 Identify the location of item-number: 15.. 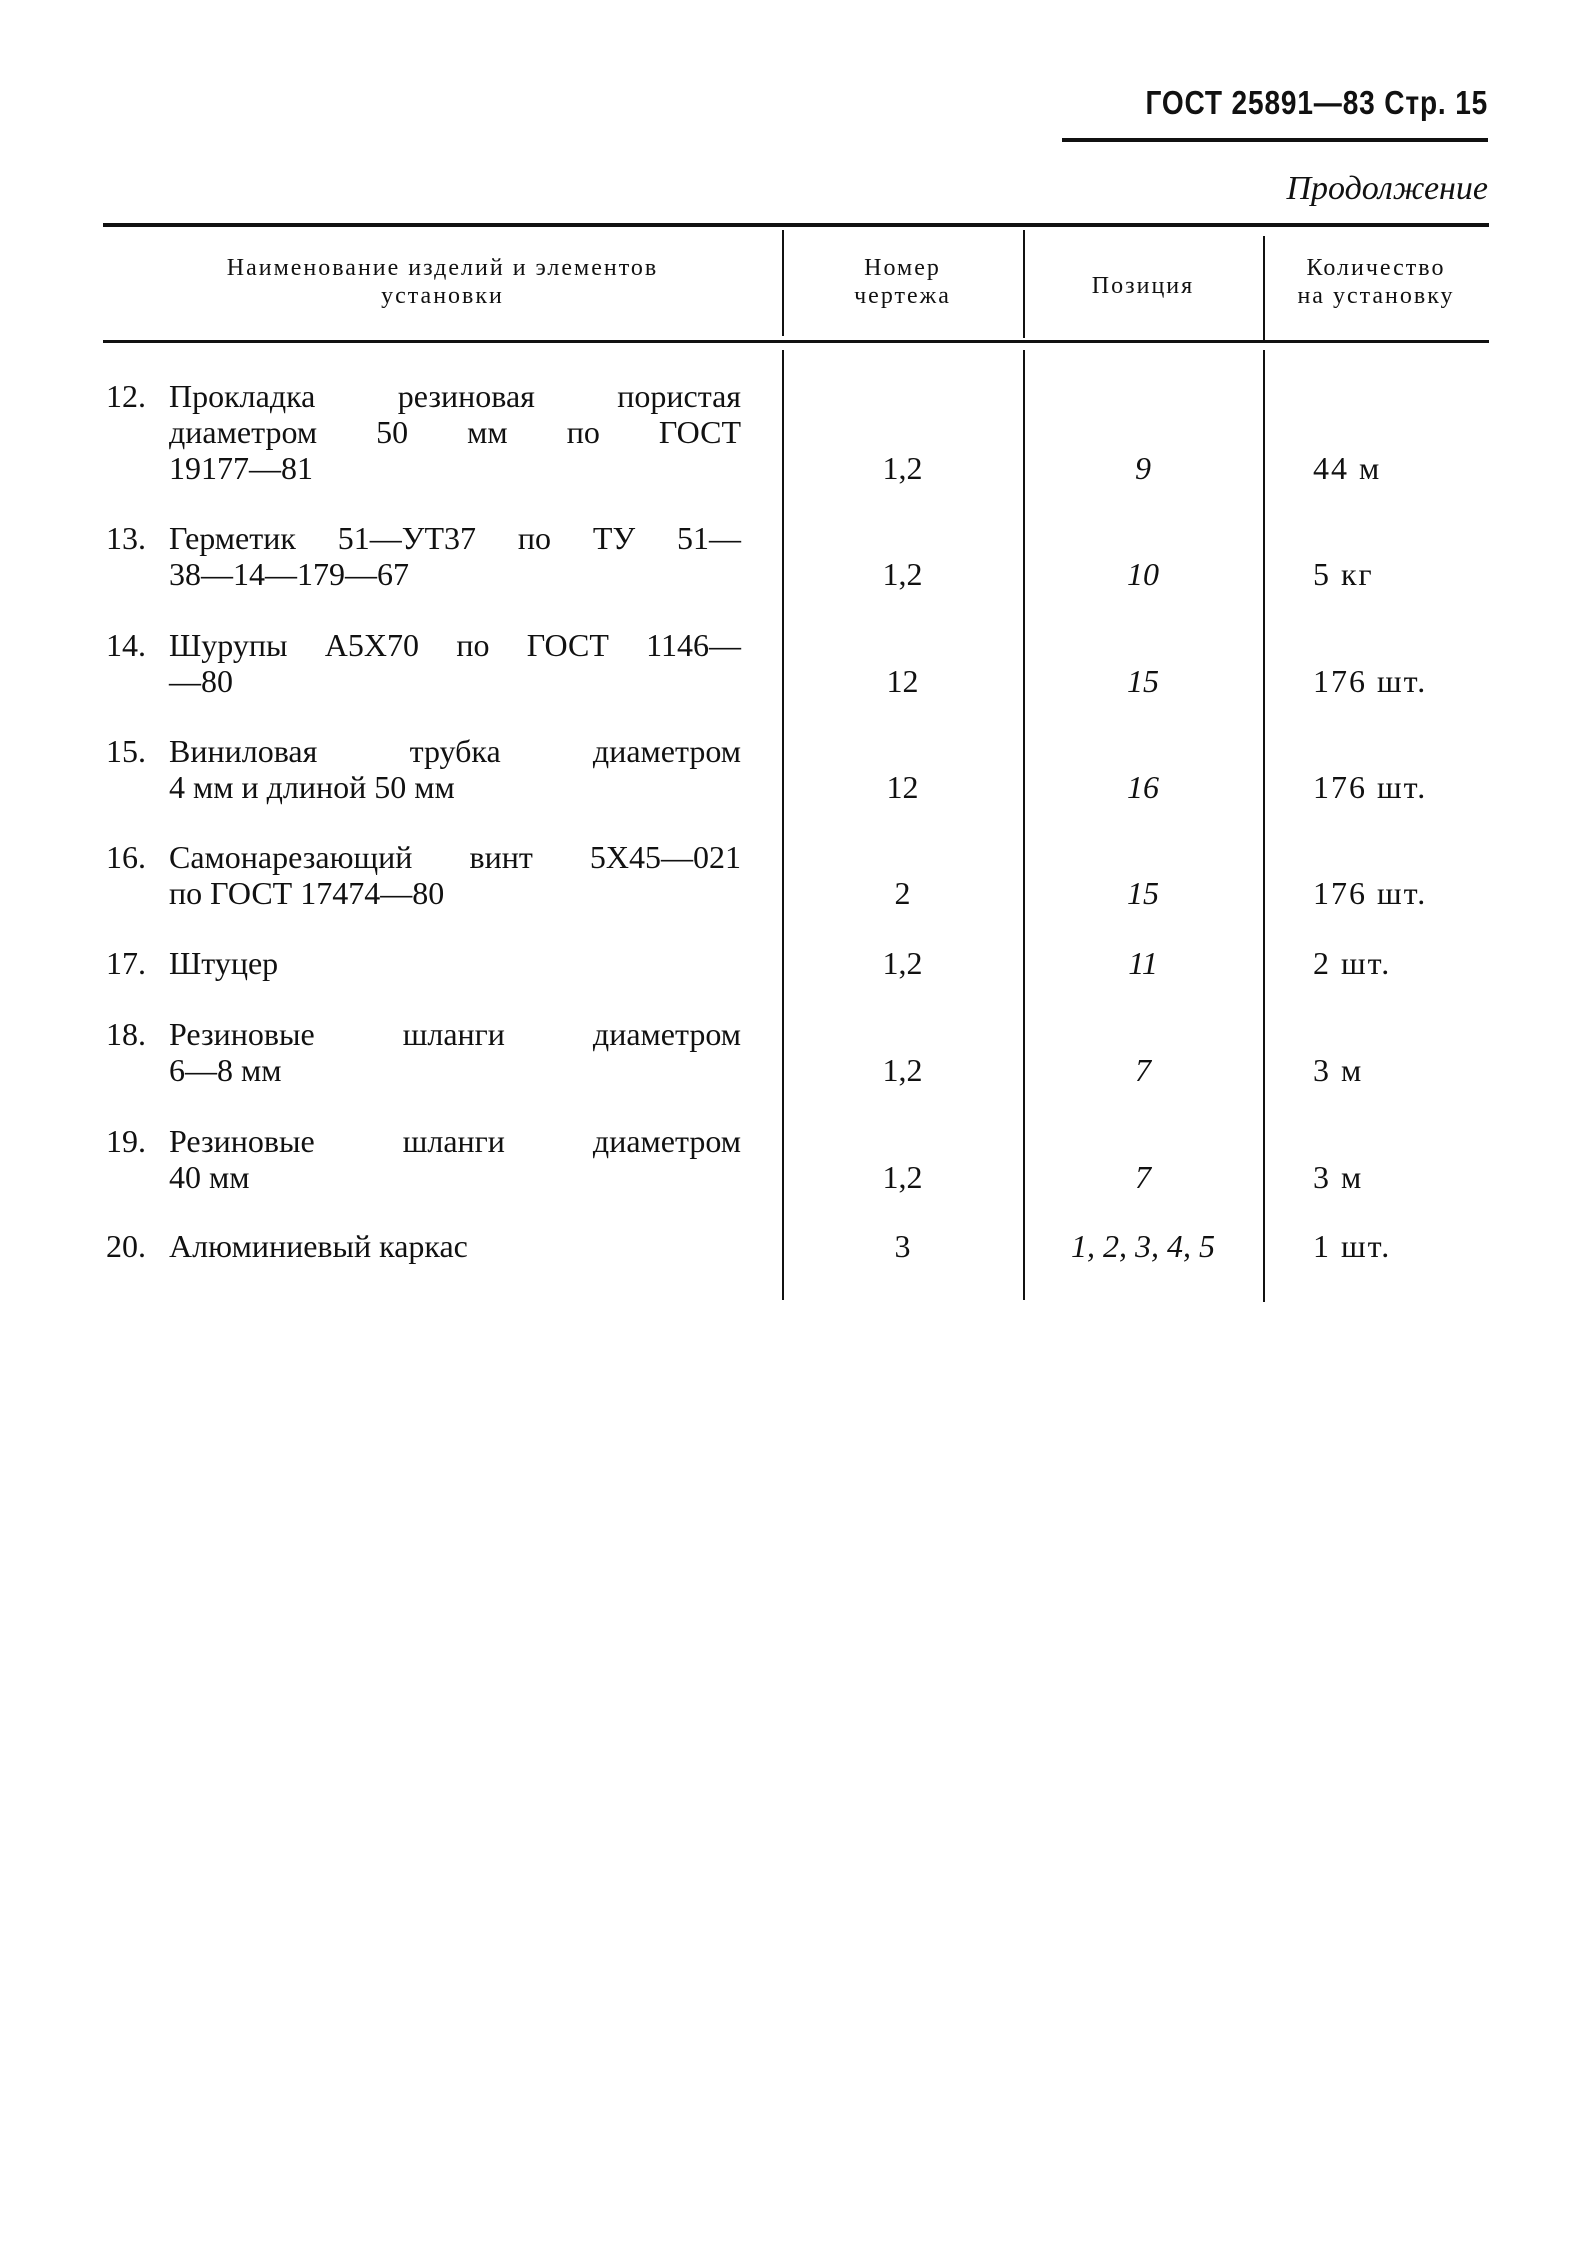
(126, 751).